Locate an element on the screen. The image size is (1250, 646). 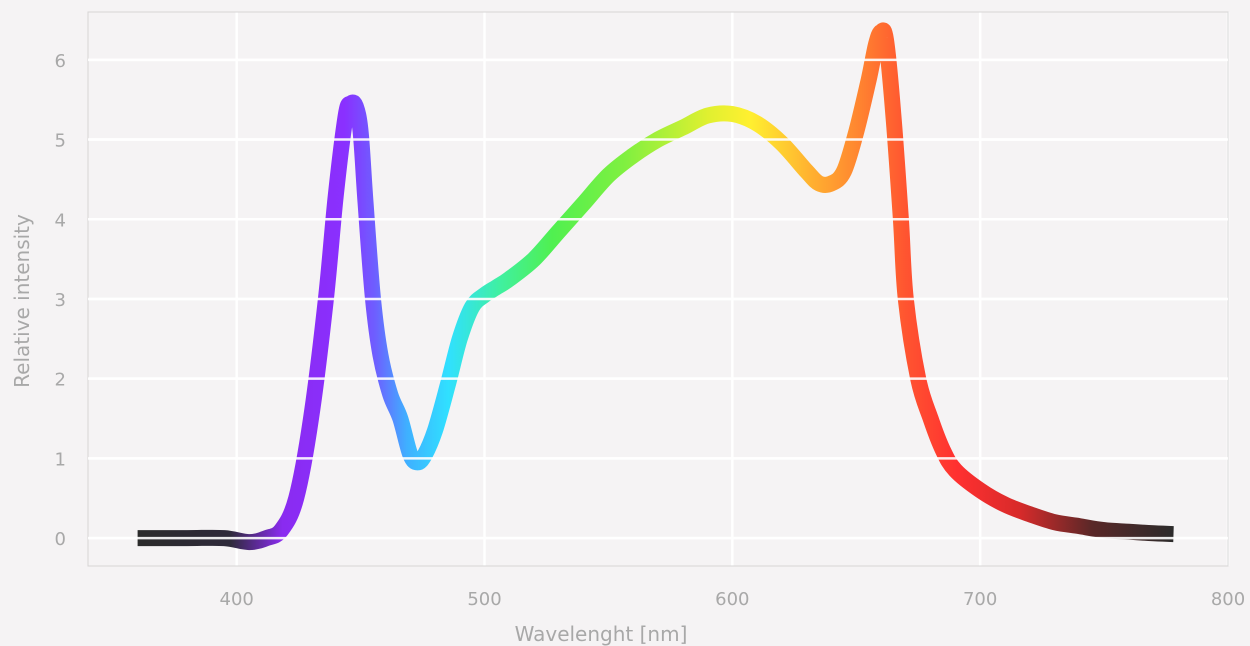
y-tick-label: 5 is located at coordinates (60, 141).